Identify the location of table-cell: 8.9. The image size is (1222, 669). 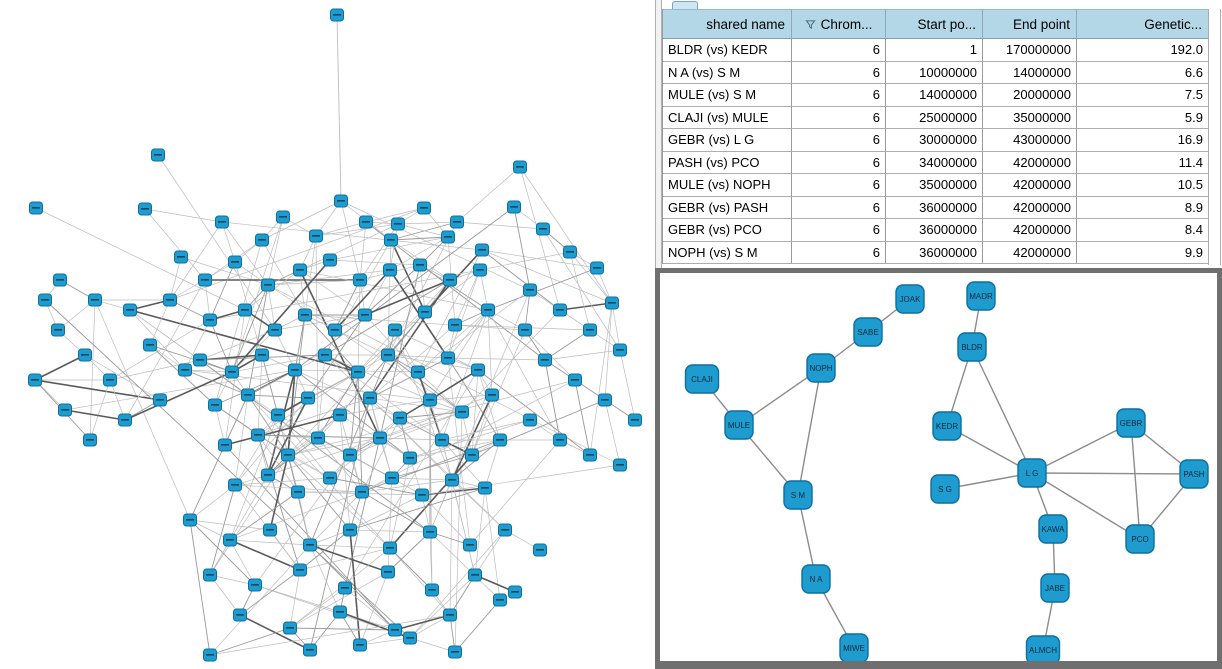
(1143, 207).